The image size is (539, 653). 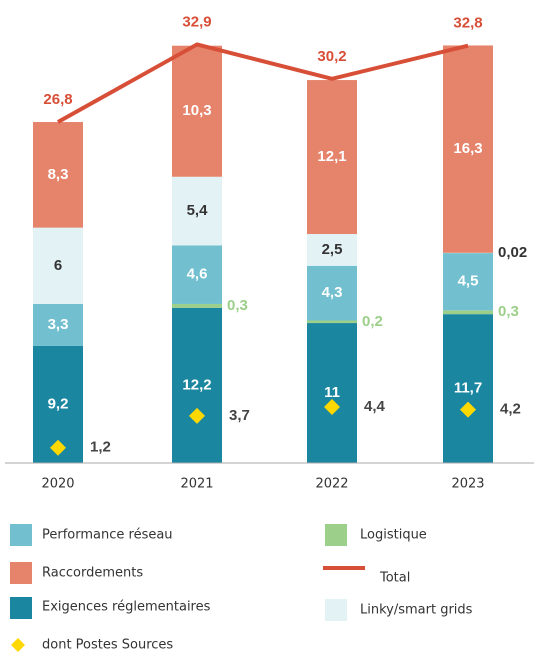 I want to click on data-label: 16,3, so click(x=467, y=148).